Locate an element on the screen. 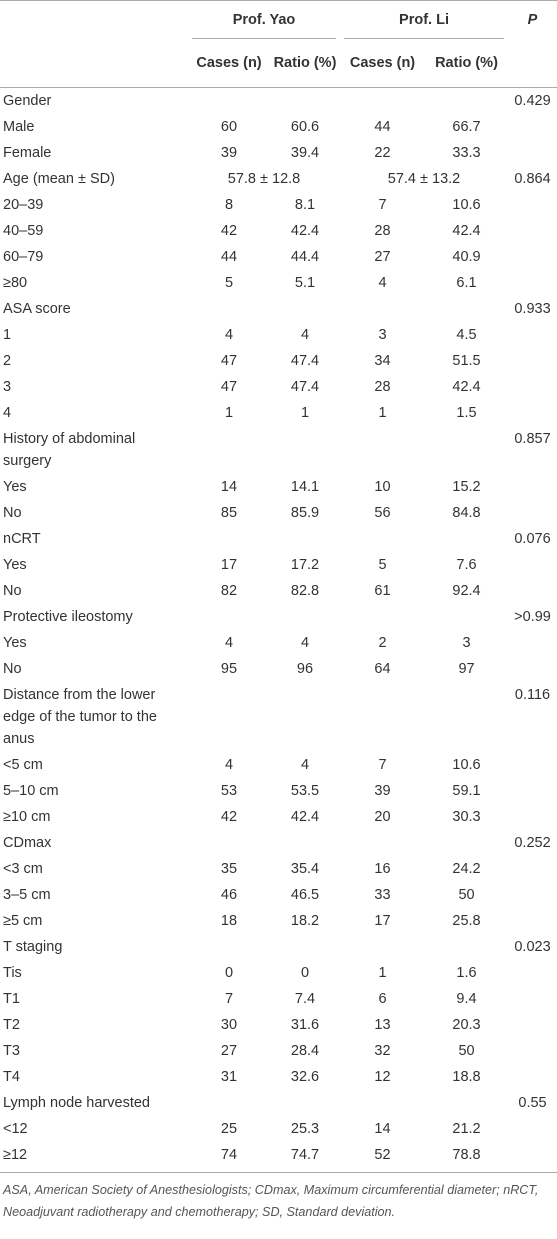 The height and width of the screenshot is (1239, 557). cell: 64 is located at coordinates (382, 669).